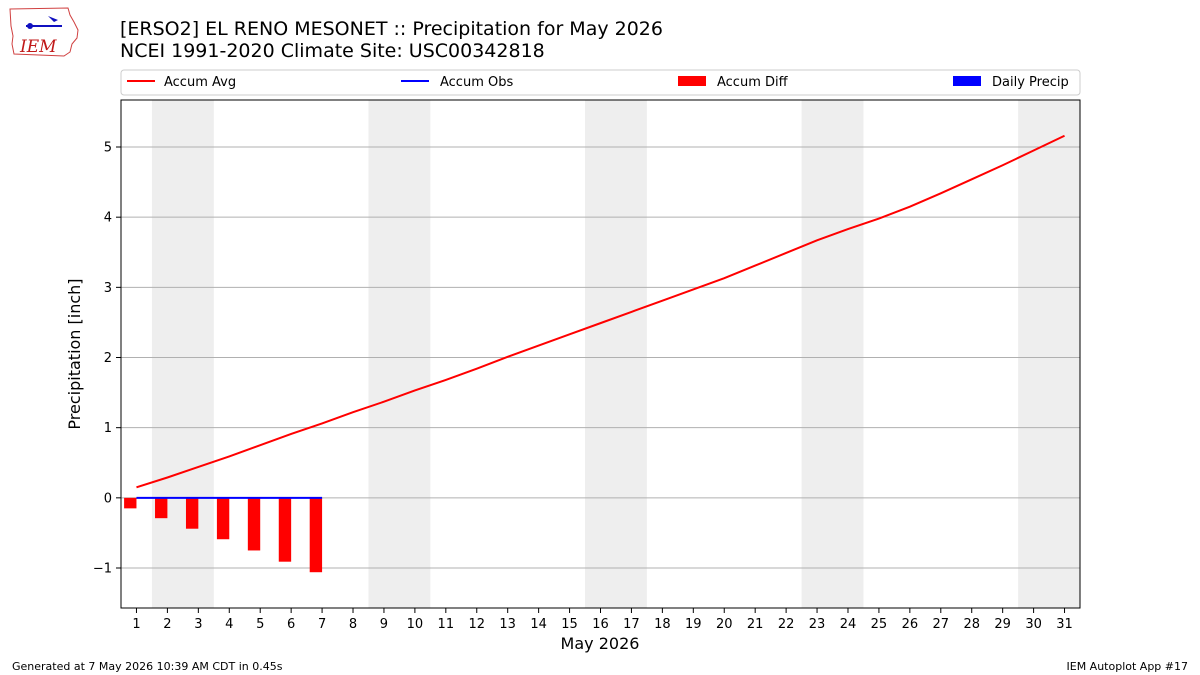  What do you see at coordinates (786, 624) in the screenshot?
I see `x-tick-label-22: 22` at bounding box center [786, 624].